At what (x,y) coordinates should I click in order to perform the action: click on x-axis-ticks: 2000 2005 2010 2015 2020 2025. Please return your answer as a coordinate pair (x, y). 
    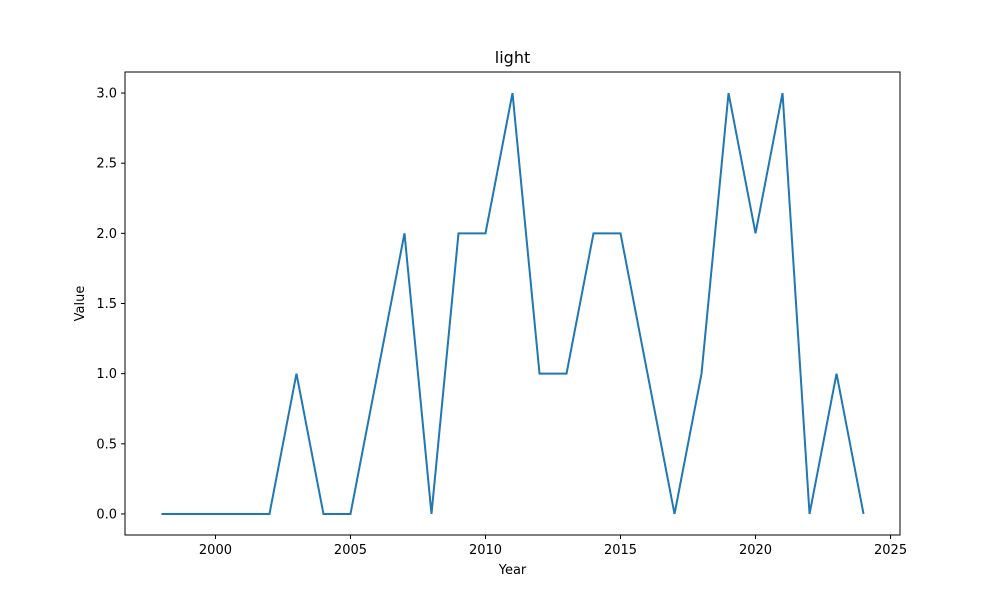
    Looking at the image, I should click on (553, 546).